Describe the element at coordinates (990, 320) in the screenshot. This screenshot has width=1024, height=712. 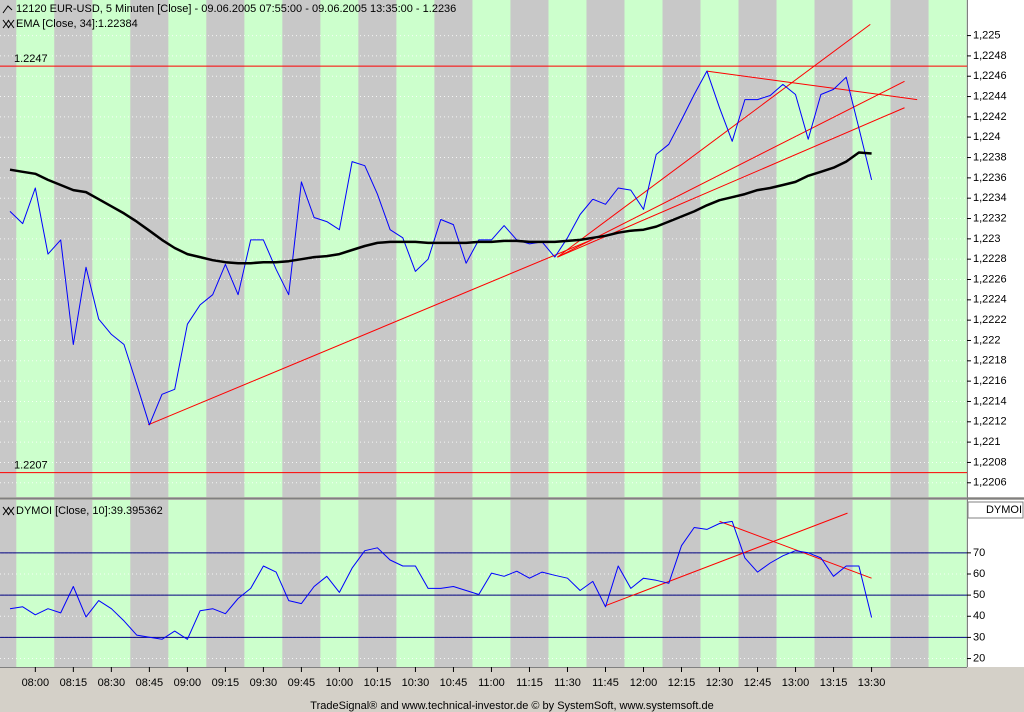
I see `y-tick-label: 1,2222` at that location.